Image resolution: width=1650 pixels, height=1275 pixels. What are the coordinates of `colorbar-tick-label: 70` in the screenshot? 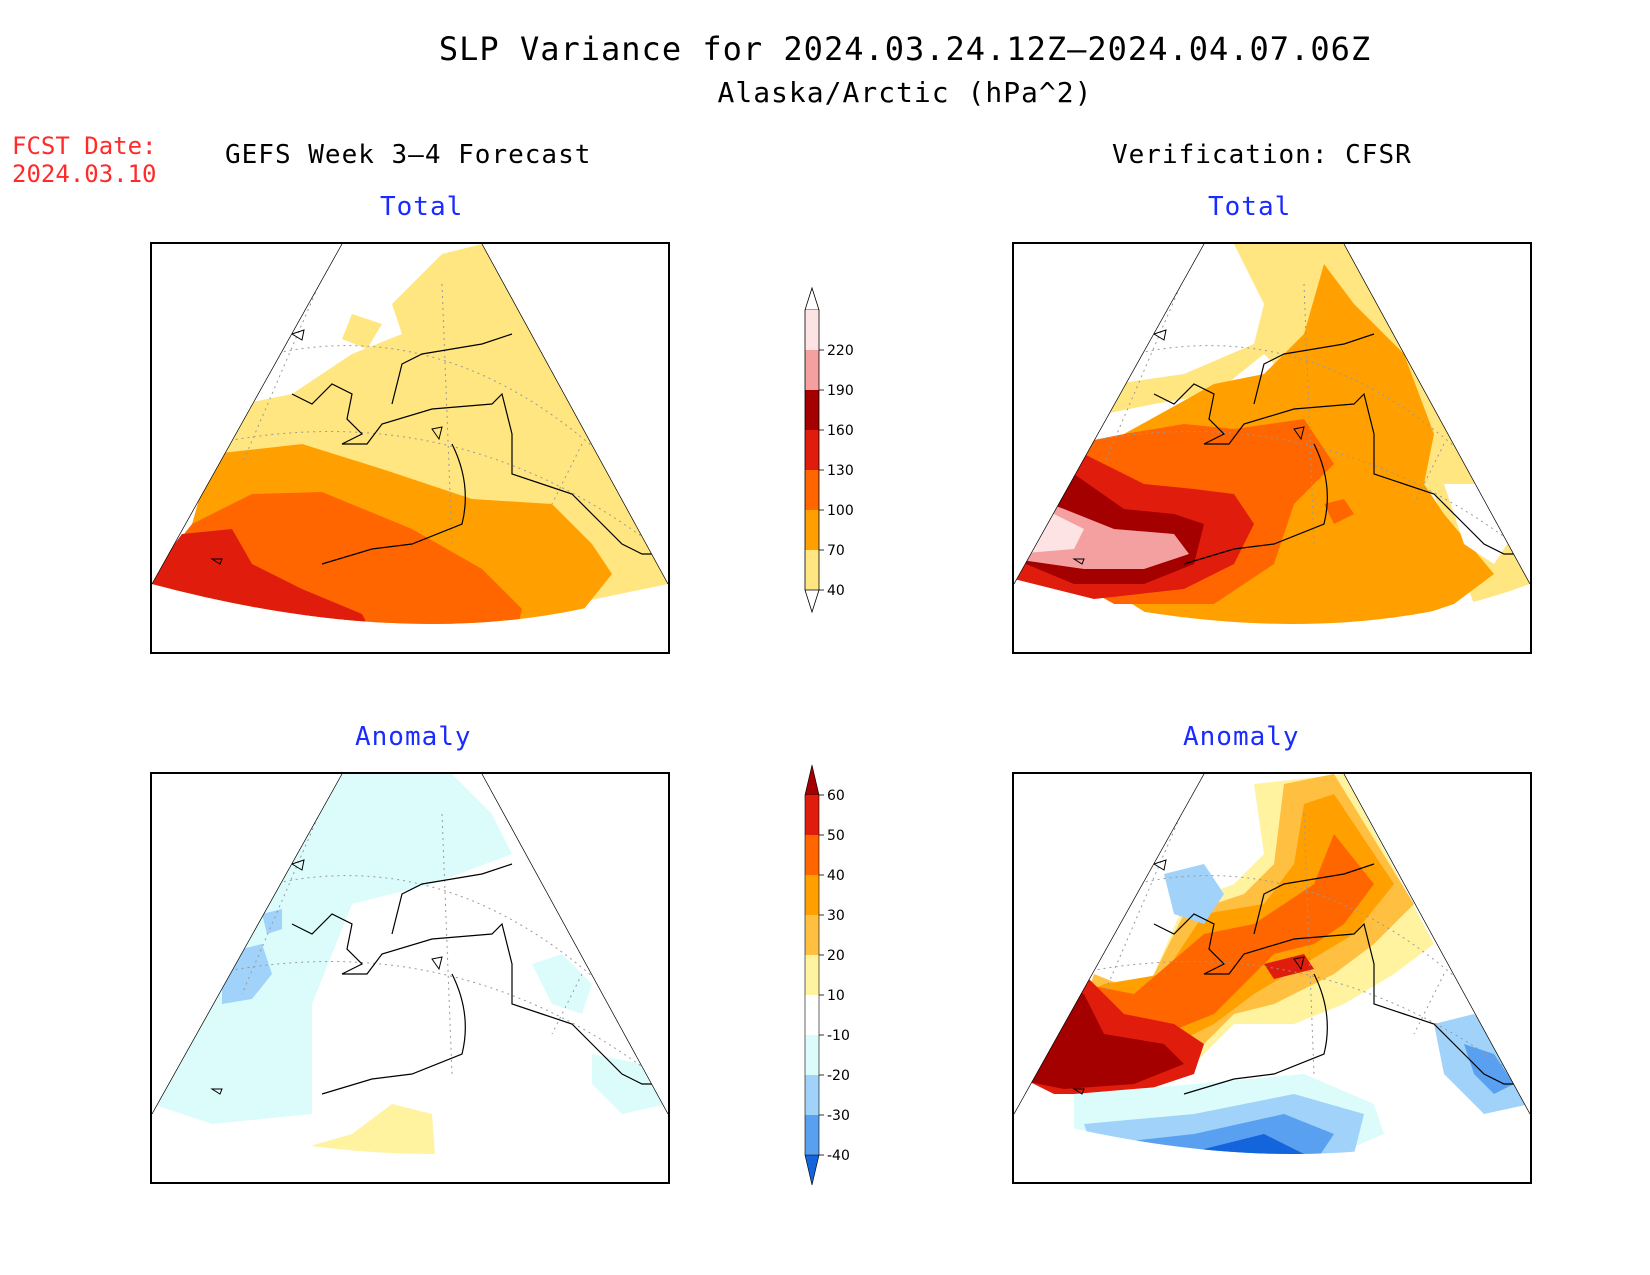 It's located at (836, 551).